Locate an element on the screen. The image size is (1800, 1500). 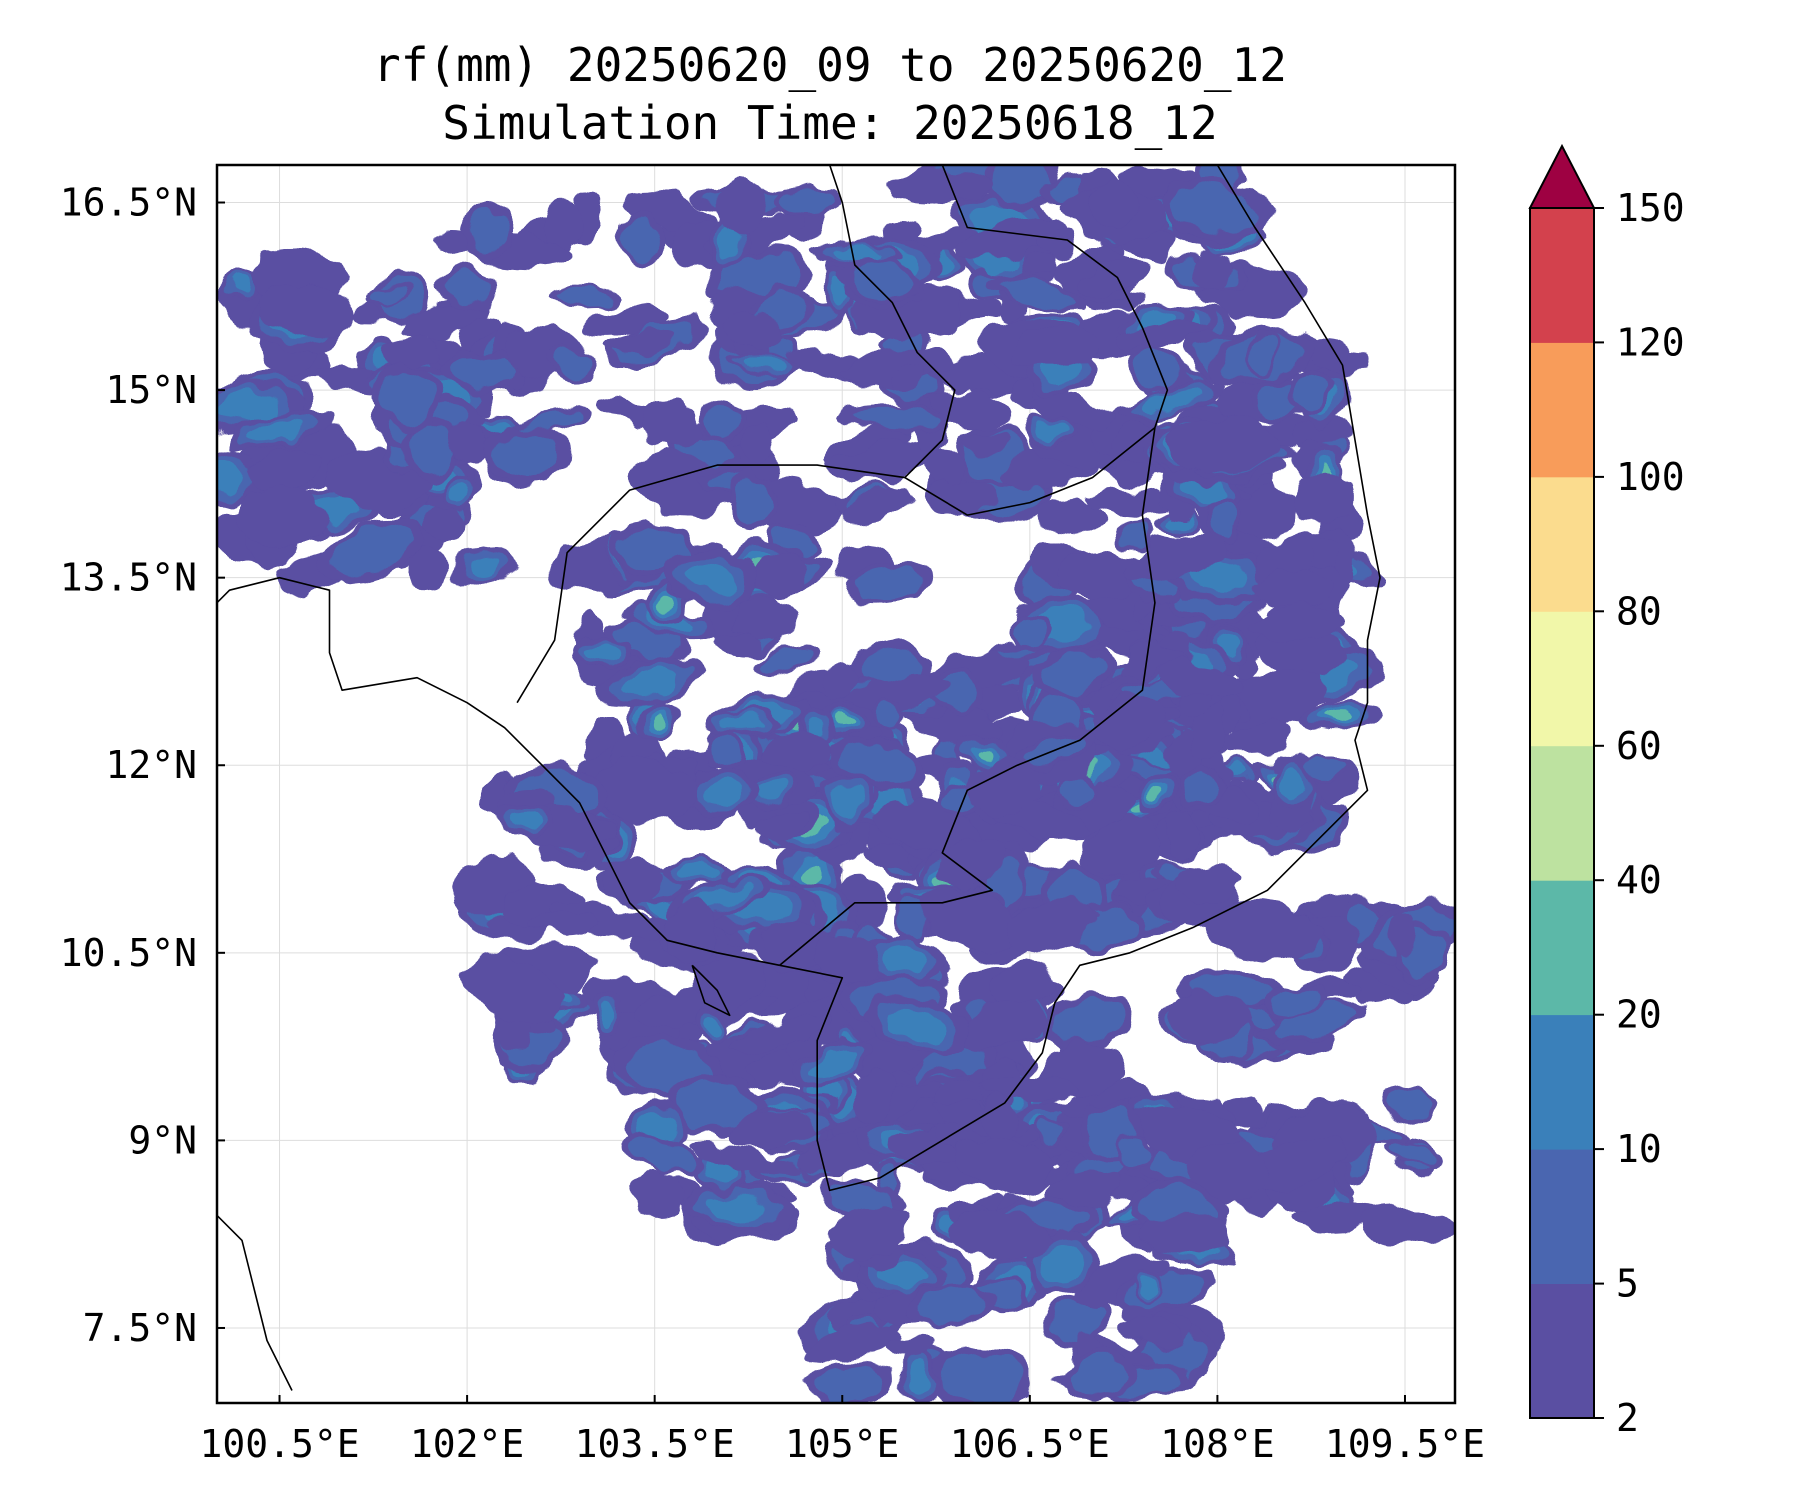
lat-tick-label: 7.5°N is located at coordinates (140, 1328).